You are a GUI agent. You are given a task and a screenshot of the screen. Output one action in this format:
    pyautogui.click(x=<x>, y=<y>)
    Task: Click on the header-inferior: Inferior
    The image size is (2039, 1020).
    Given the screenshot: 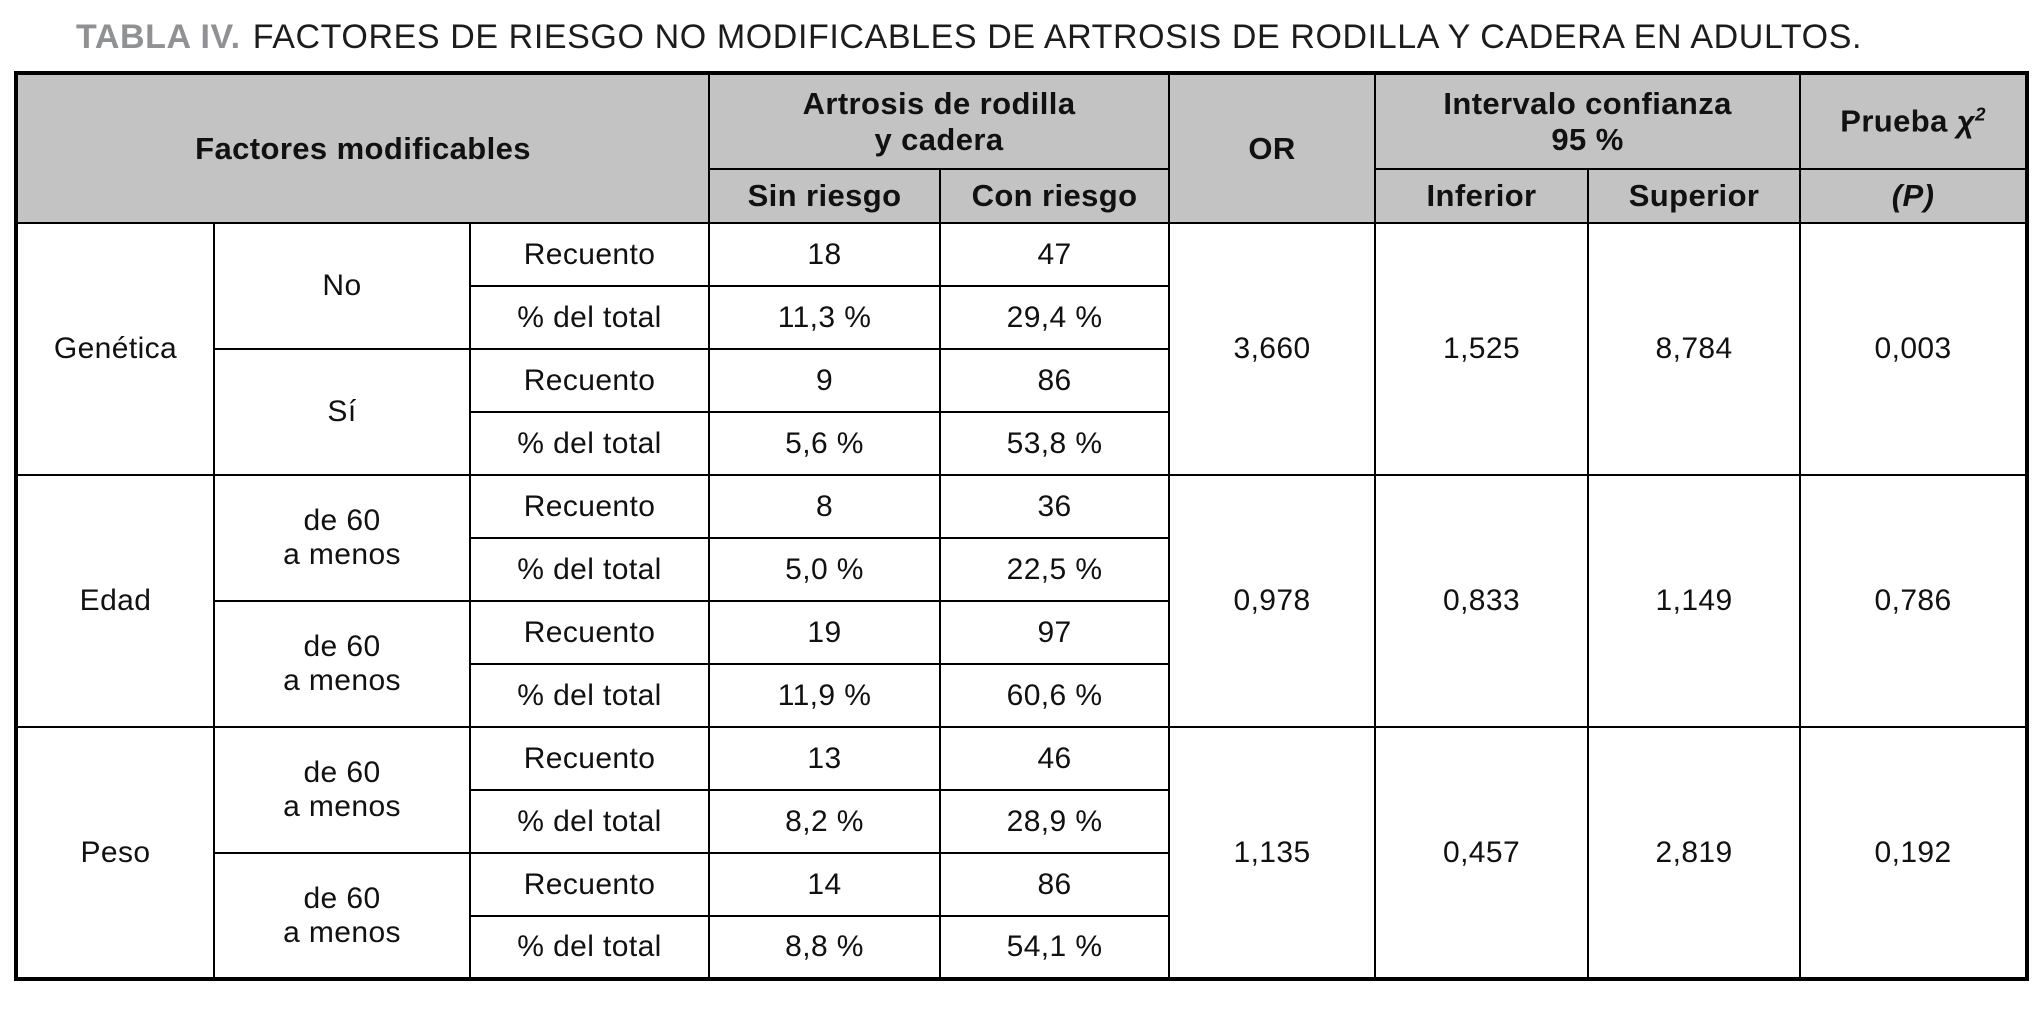 What is the action you would take?
    pyautogui.click(x=1482, y=196)
    